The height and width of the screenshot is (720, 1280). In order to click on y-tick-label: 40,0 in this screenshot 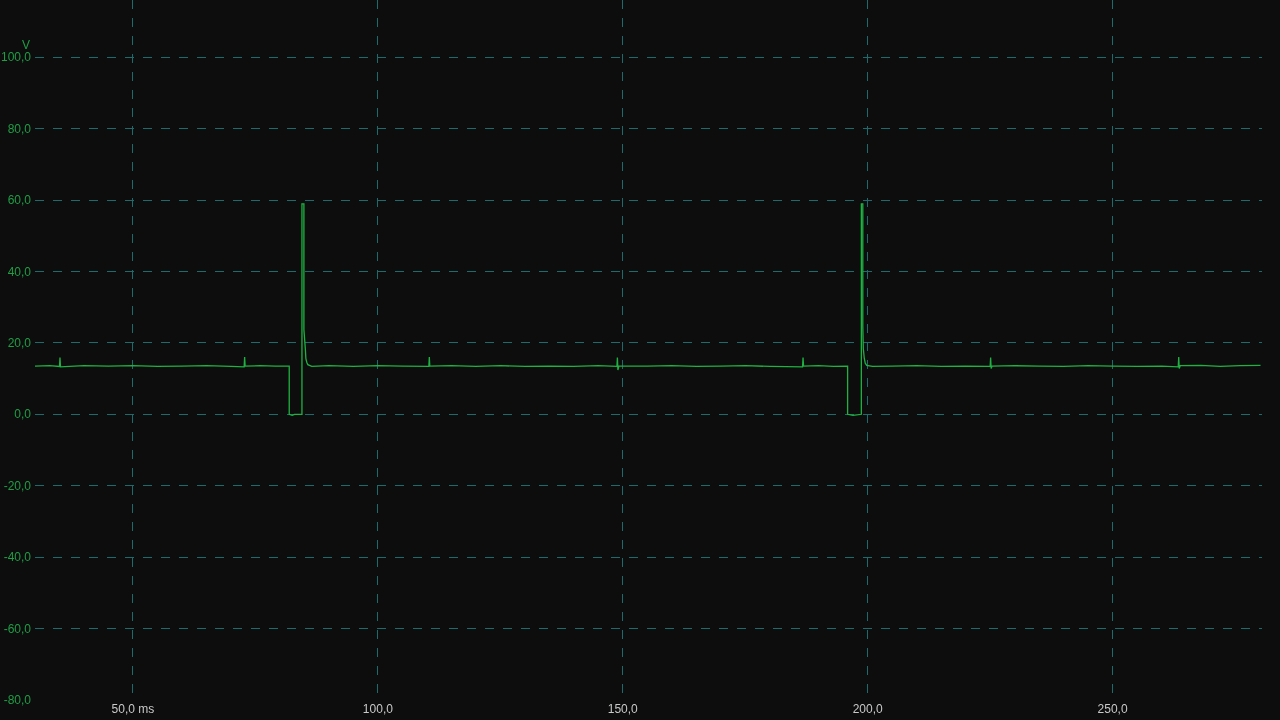, I will do `click(19, 271)`.